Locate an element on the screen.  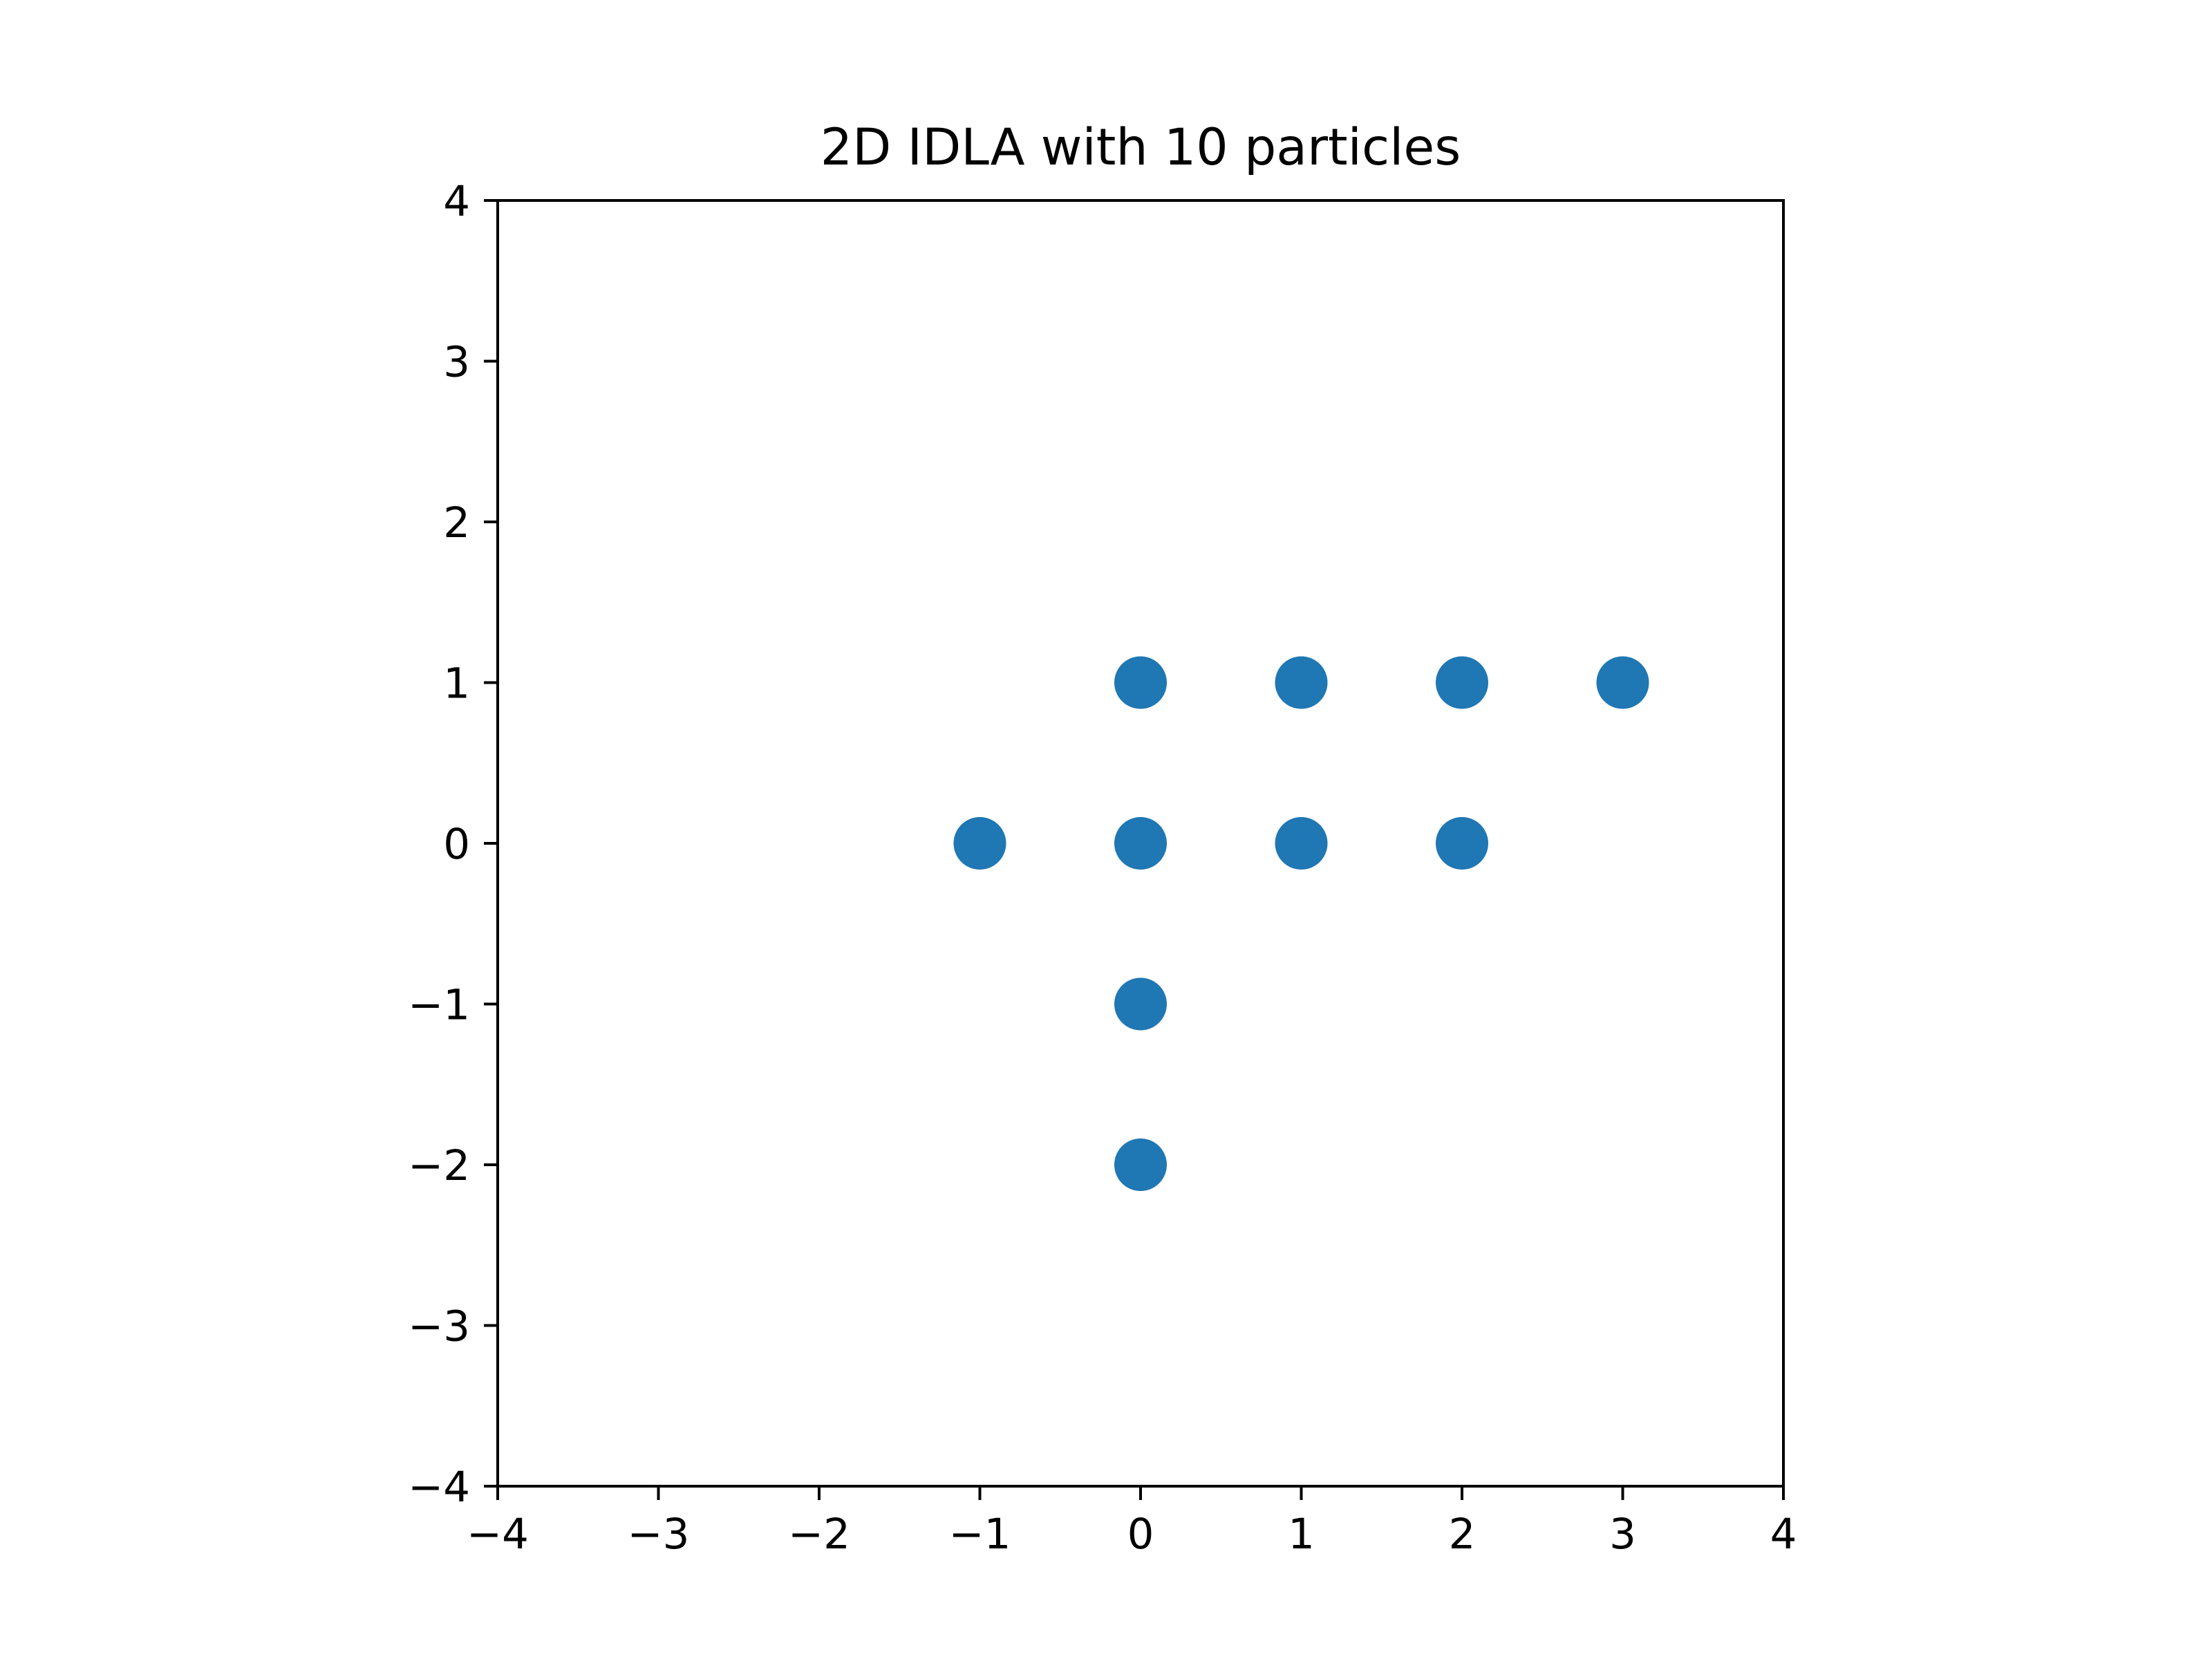
y-tick-label: −2 is located at coordinates (439, 1166).